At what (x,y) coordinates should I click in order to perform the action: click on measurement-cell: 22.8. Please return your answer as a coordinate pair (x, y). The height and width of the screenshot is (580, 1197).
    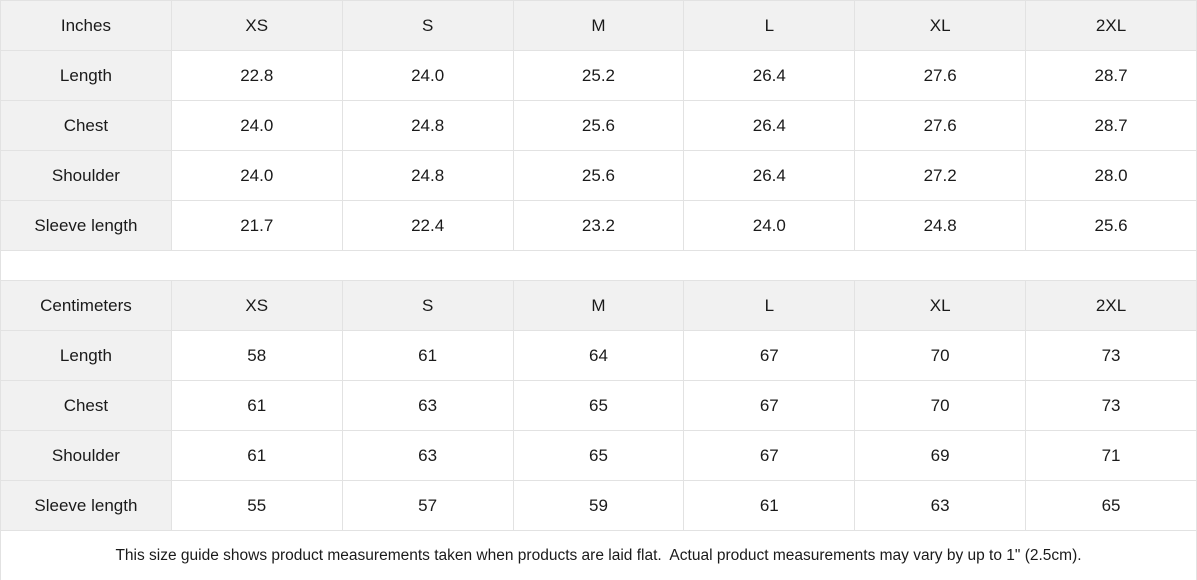
    Looking at the image, I should click on (256, 75).